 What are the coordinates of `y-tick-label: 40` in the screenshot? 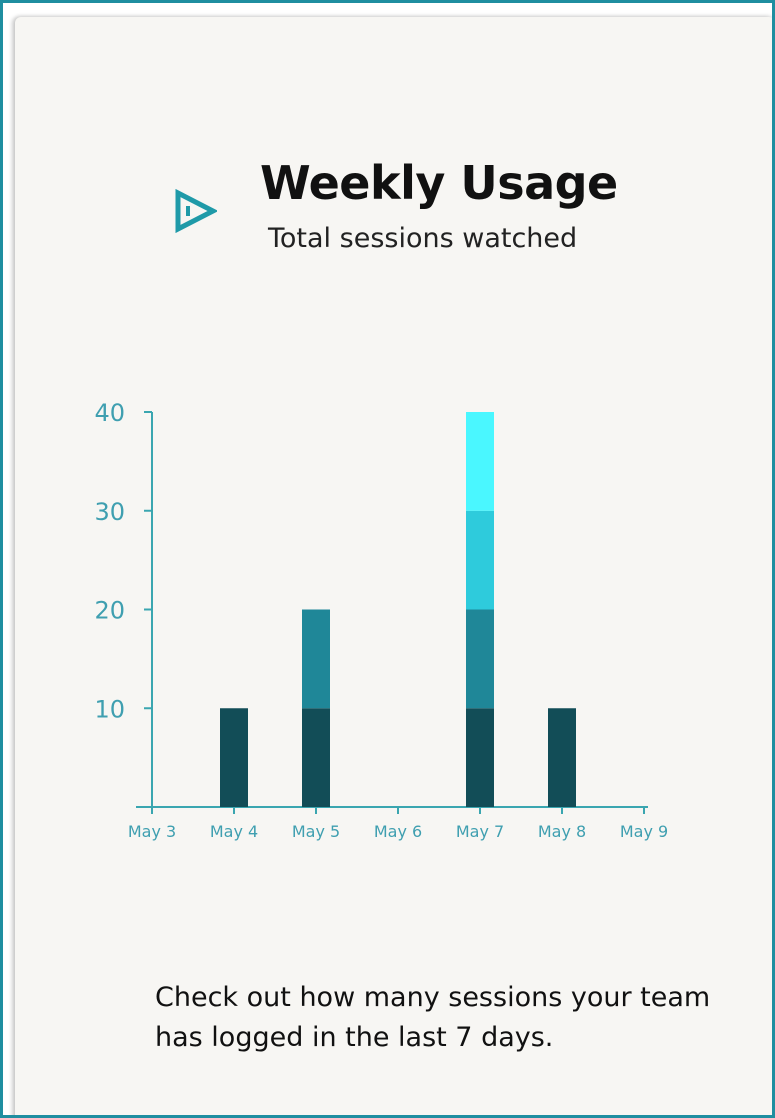 It's located at (109, 413).